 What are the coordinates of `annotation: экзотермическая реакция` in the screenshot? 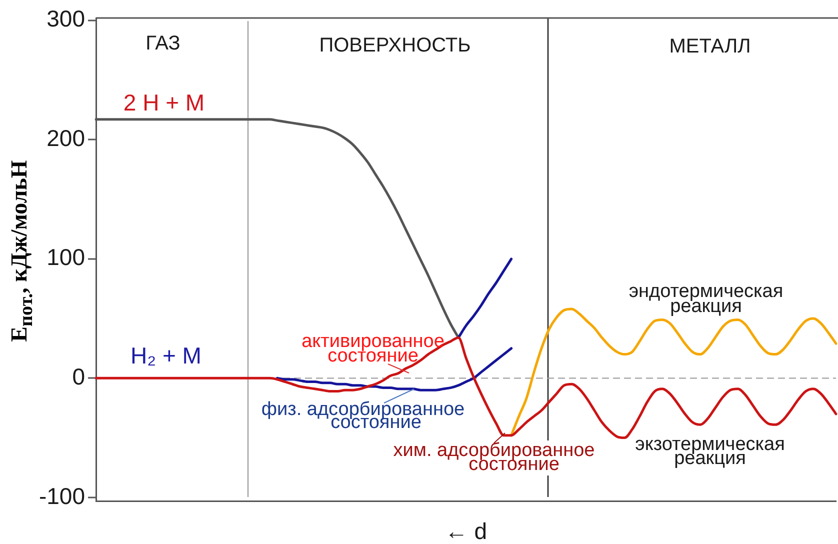 It's located at (710, 452).